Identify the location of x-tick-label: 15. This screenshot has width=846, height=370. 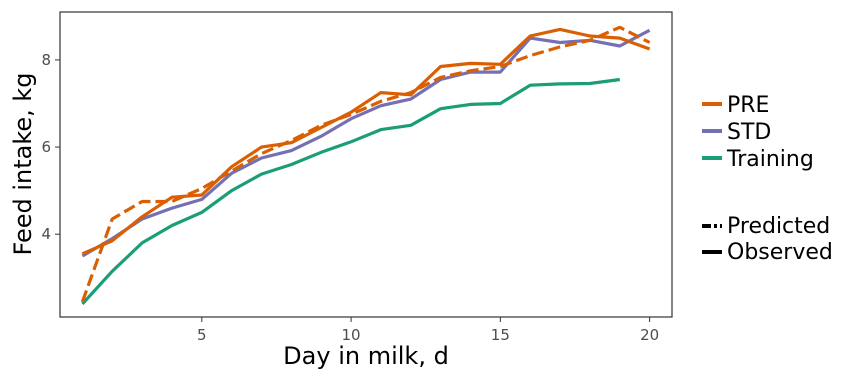
(500, 335).